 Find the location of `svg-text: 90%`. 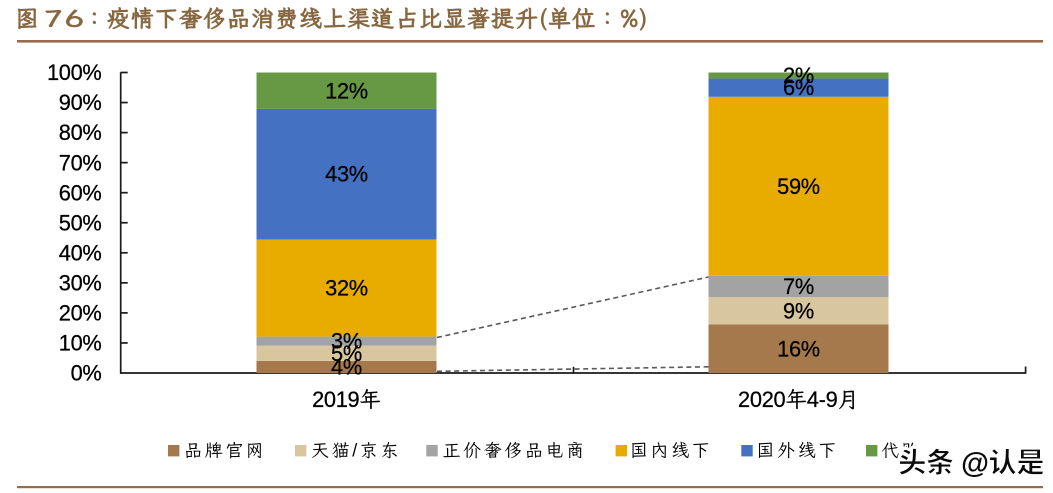

svg-text: 90% is located at coordinates (80, 102).